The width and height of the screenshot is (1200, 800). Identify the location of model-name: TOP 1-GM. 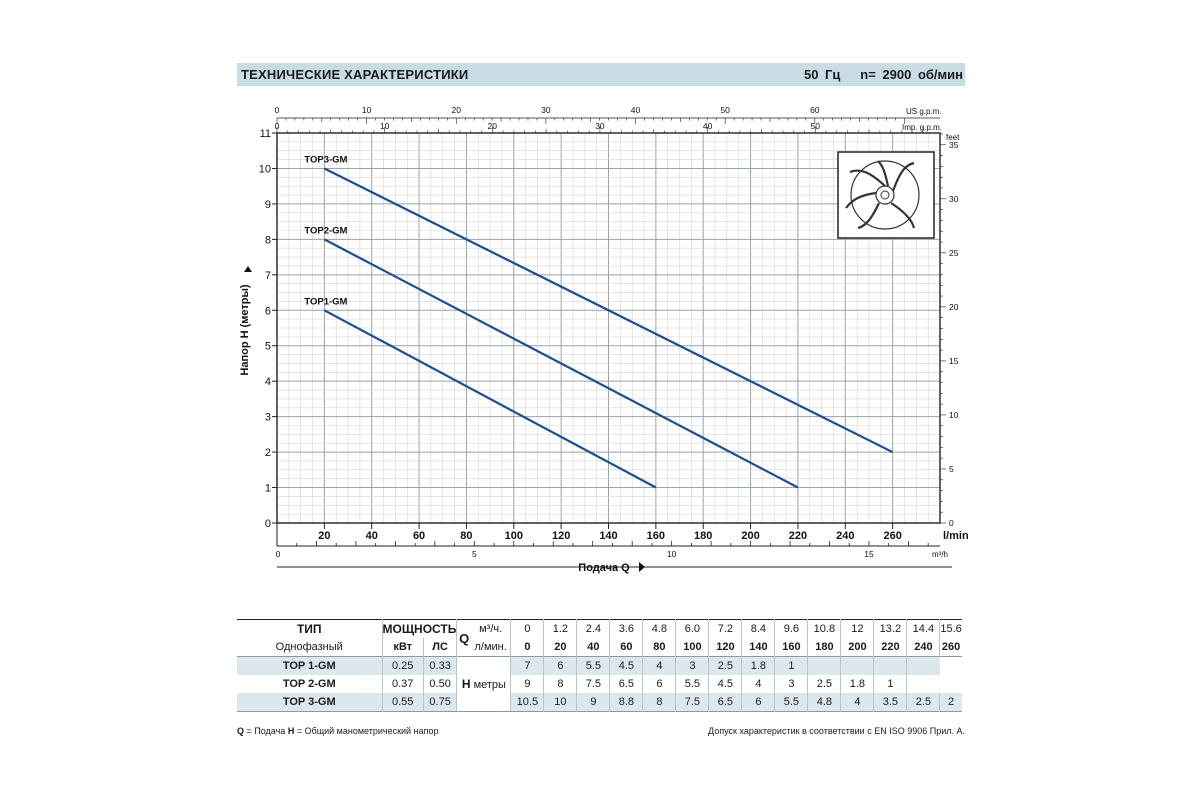
(310, 665).